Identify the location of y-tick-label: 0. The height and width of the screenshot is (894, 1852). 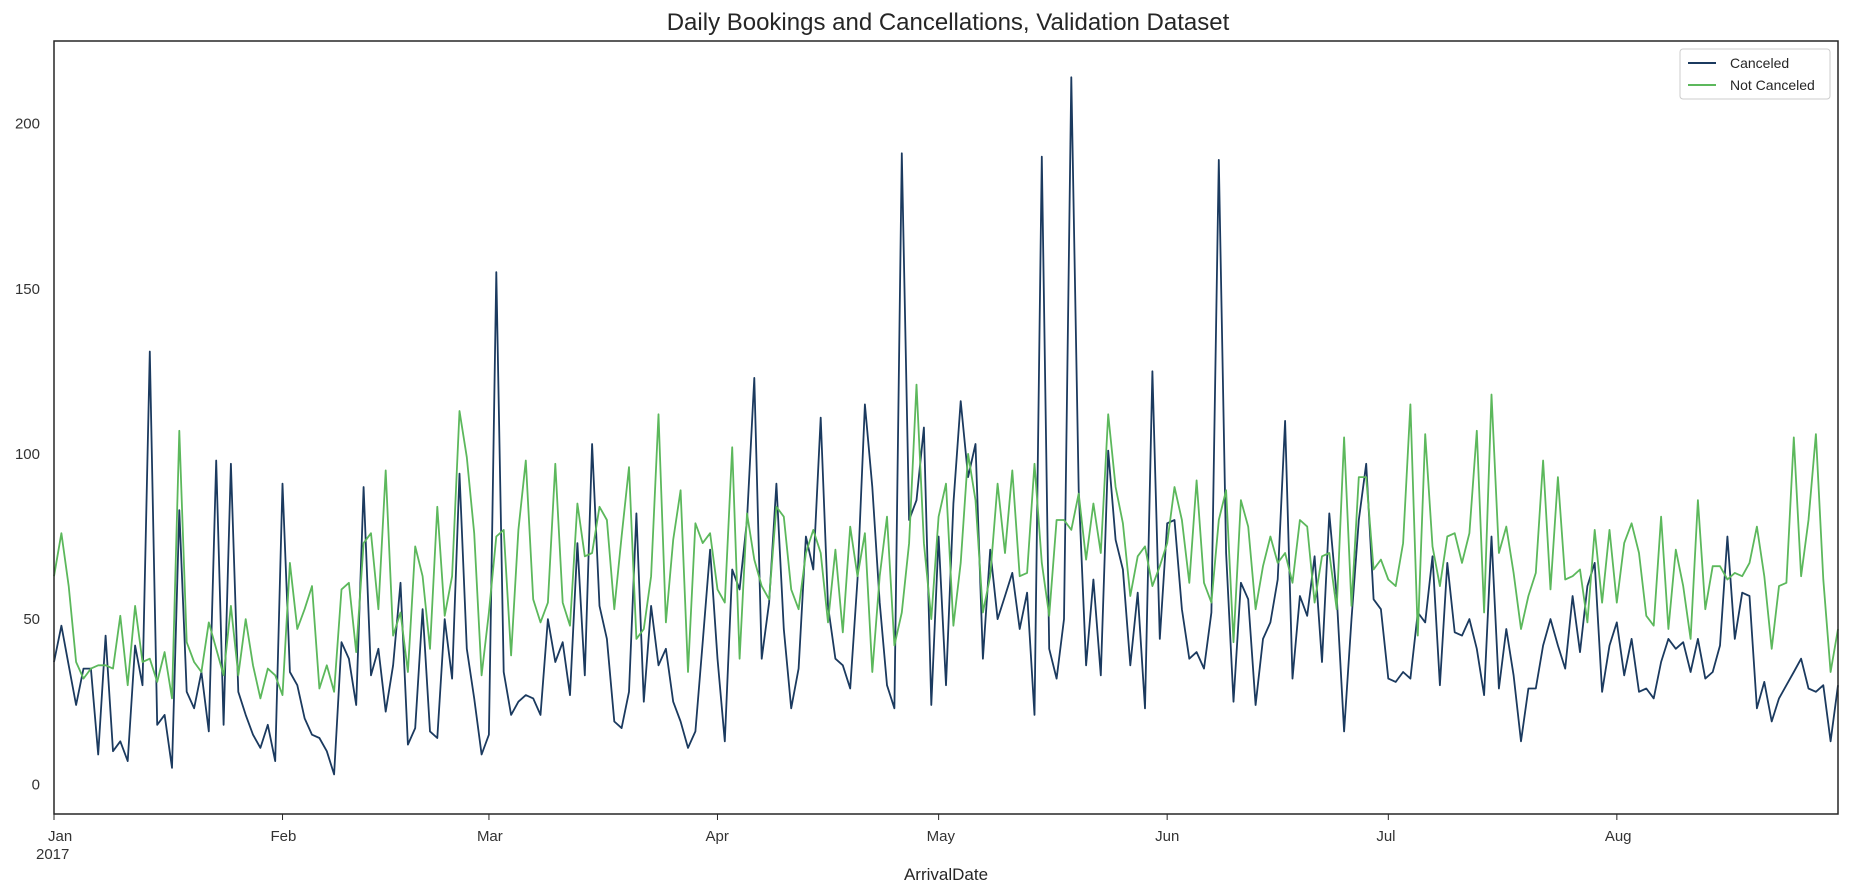
(36, 784).